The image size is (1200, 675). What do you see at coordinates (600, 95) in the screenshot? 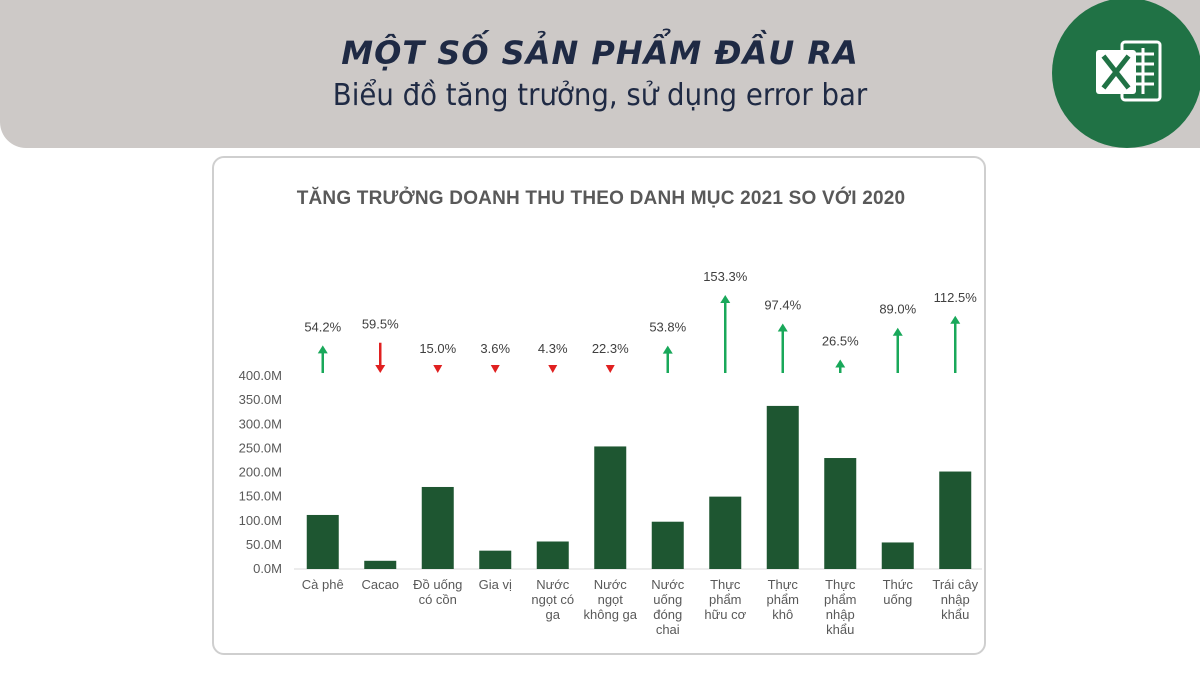
I see `banner-subtitle: Biểu đồ tăng trưởng, sử dụng error bar` at bounding box center [600, 95].